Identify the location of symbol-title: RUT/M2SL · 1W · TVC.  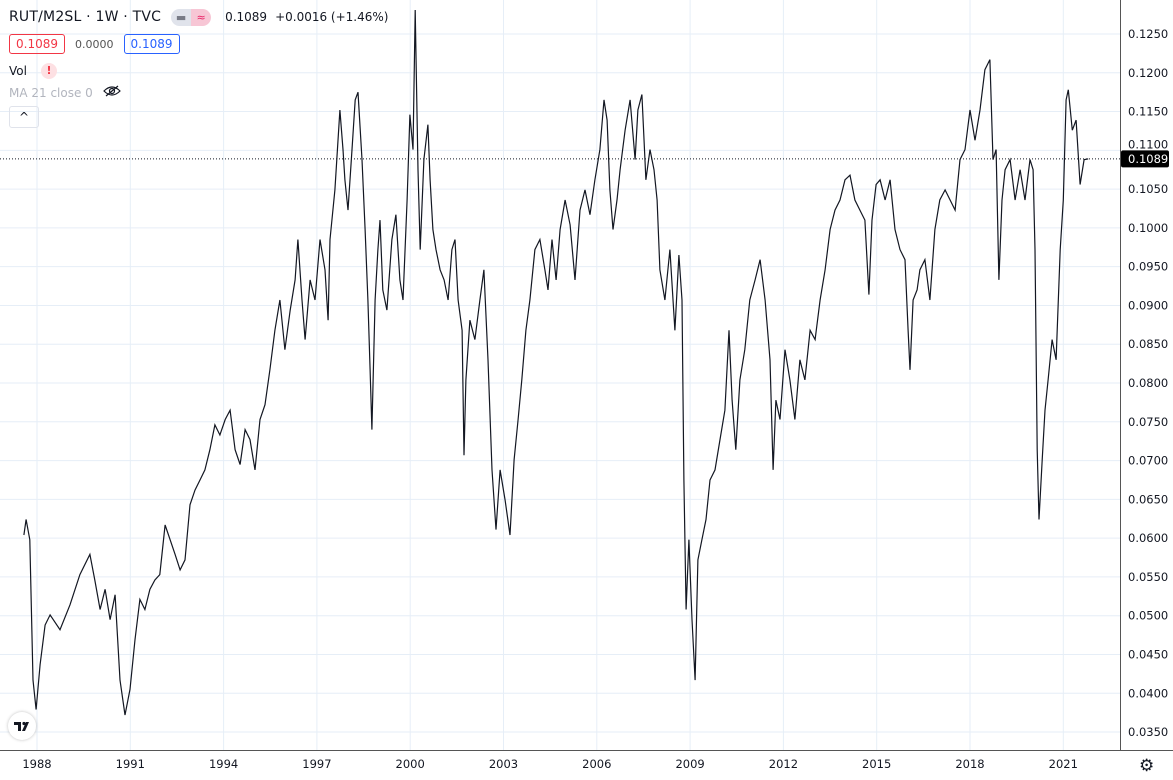
(85, 17).